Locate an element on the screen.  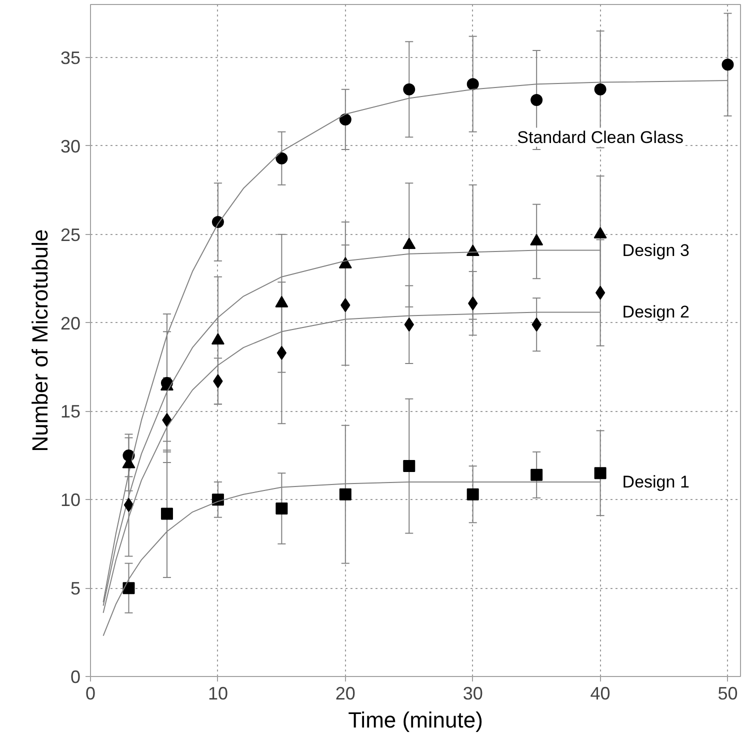
series-label: Design 1 is located at coordinates (656, 482).